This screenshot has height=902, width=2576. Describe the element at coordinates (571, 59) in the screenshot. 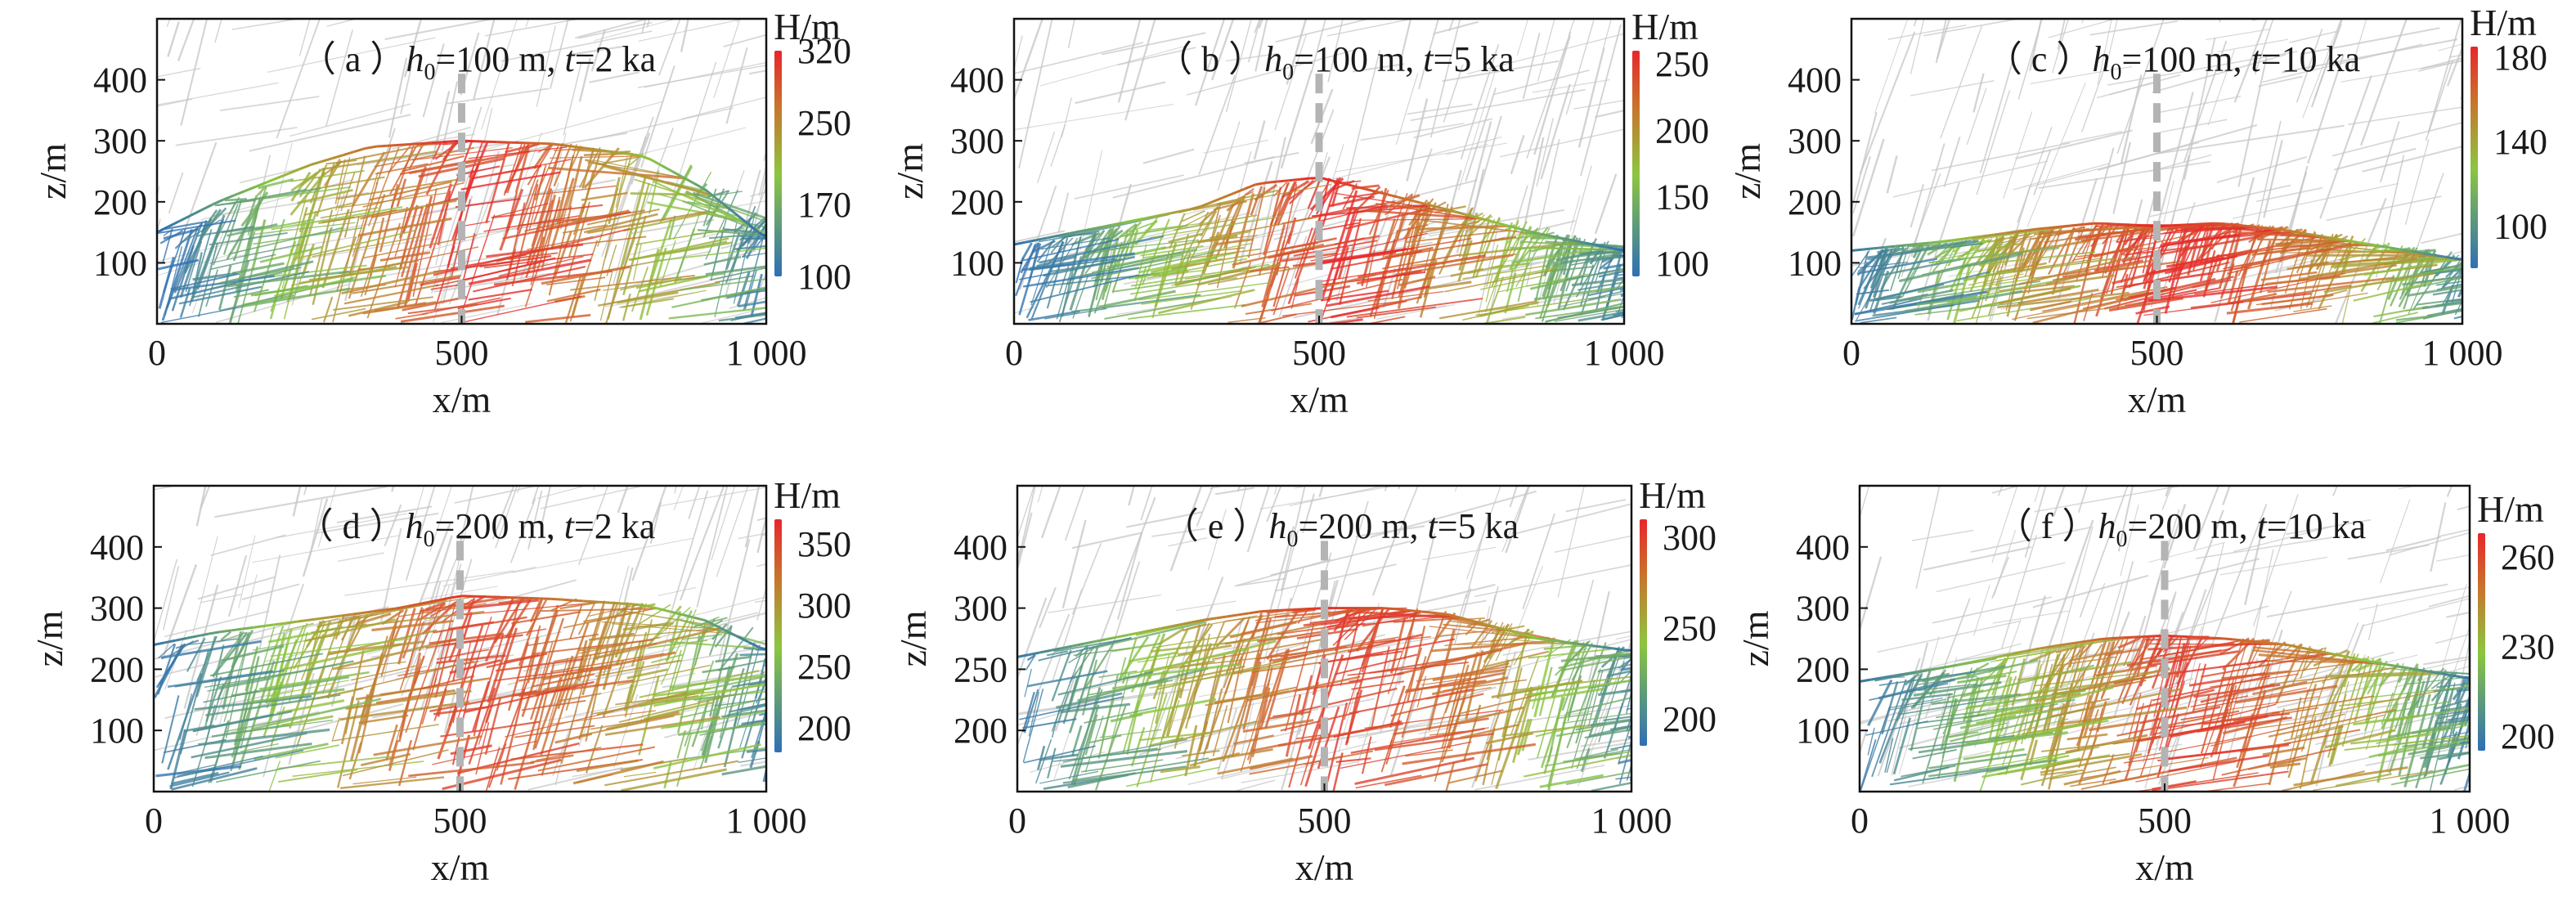

I see `t-symbol: t` at that location.